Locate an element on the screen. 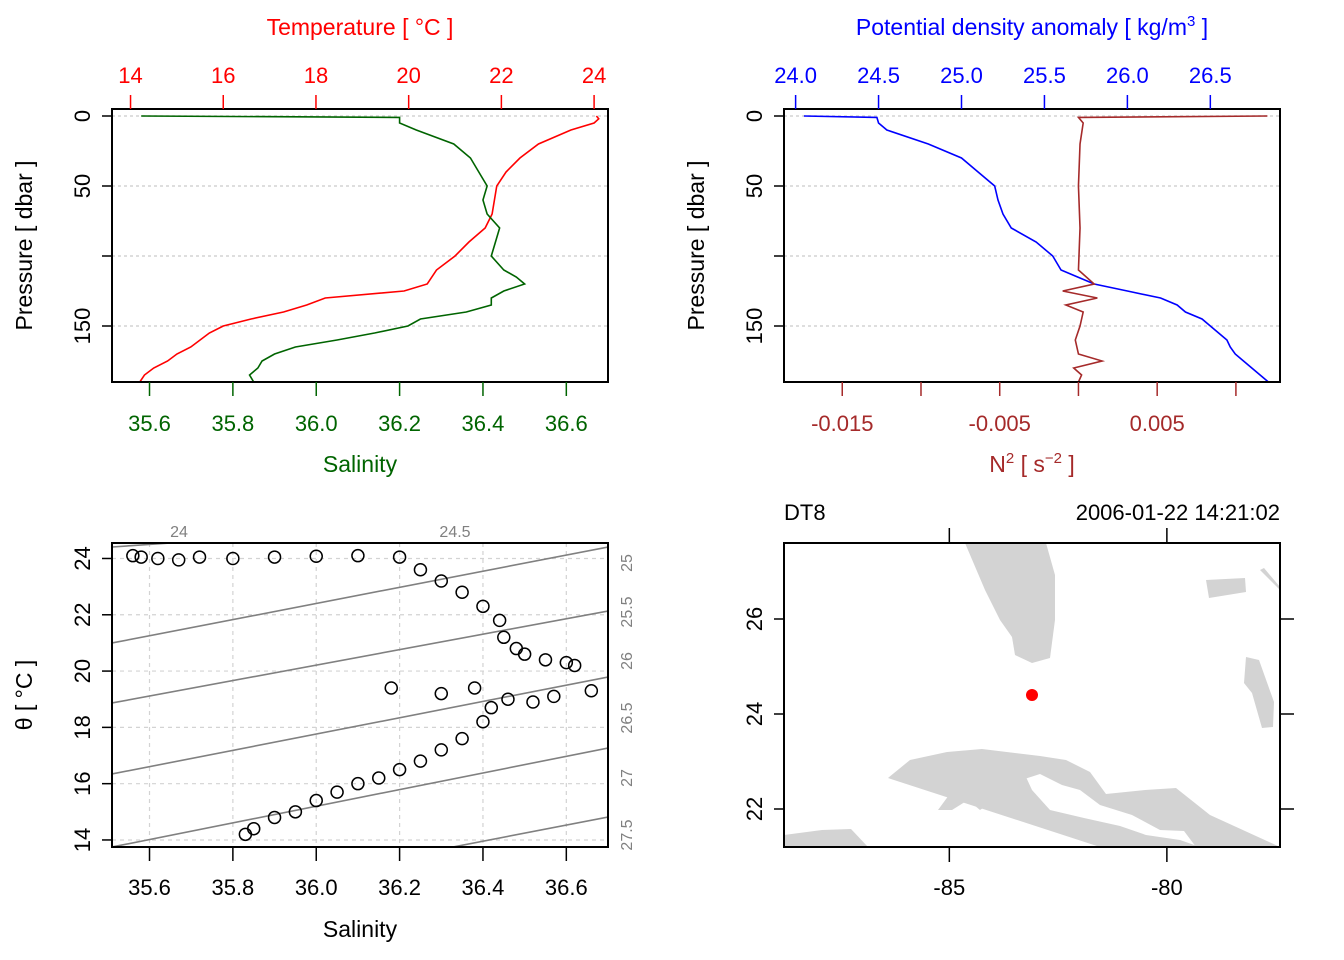 The image size is (1344, 960). y-axis-label: θ [ °C ] is located at coordinates (24, 695).